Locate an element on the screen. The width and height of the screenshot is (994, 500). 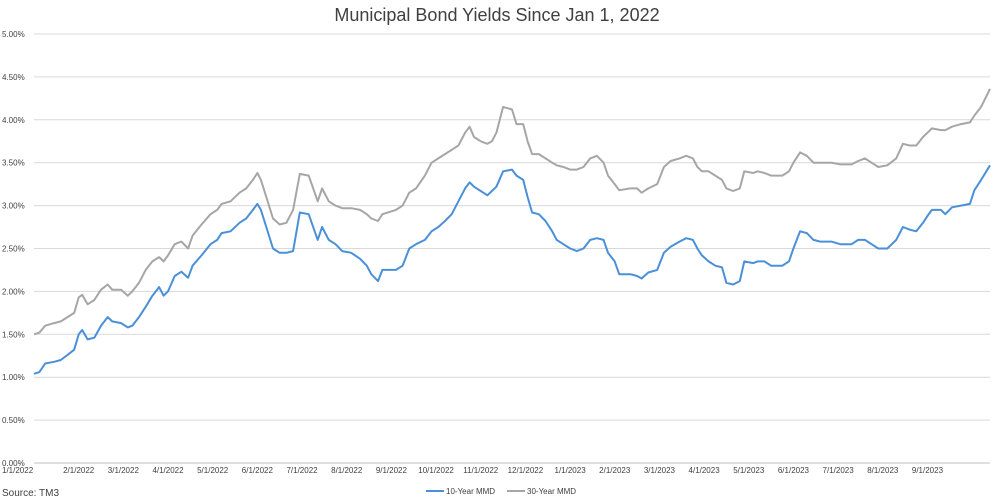
x-tick-label: 1/1/2023 is located at coordinates (571, 470).